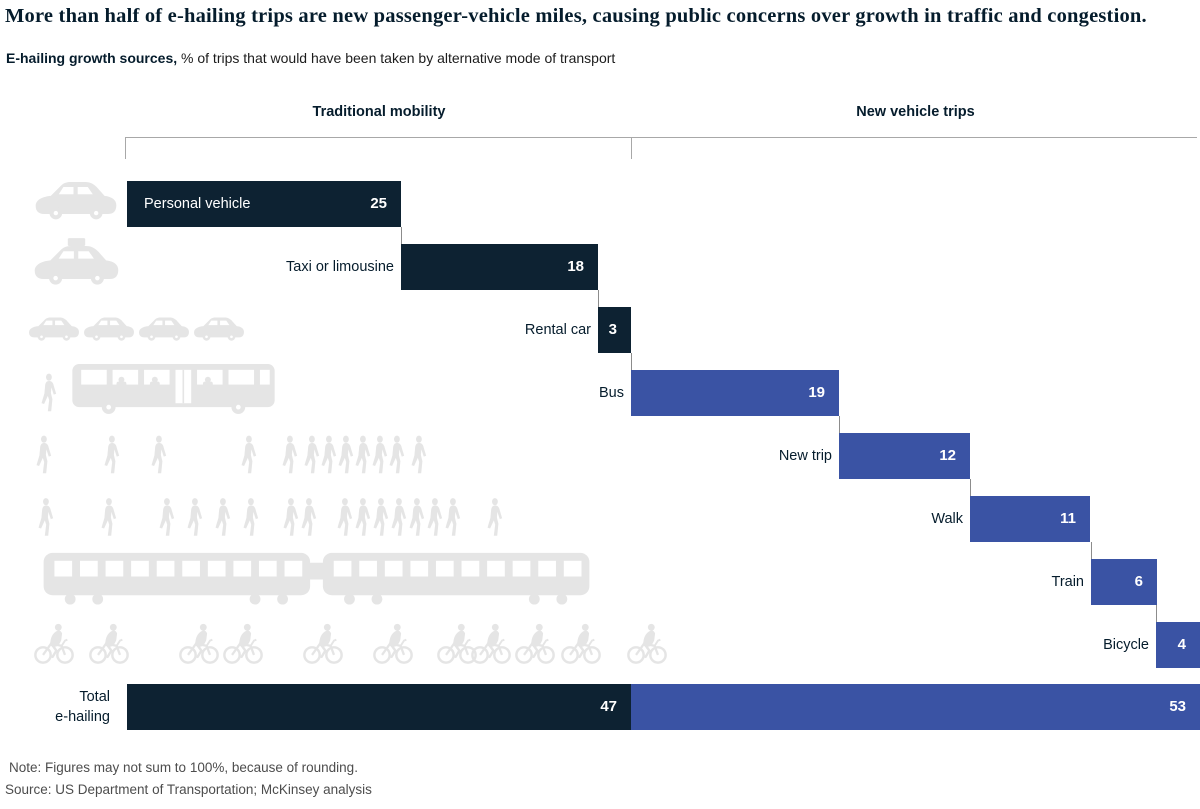 Image resolution: width=1200 pixels, height=809 pixels. I want to click on total-value-traditional: 47, so click(608, 706).